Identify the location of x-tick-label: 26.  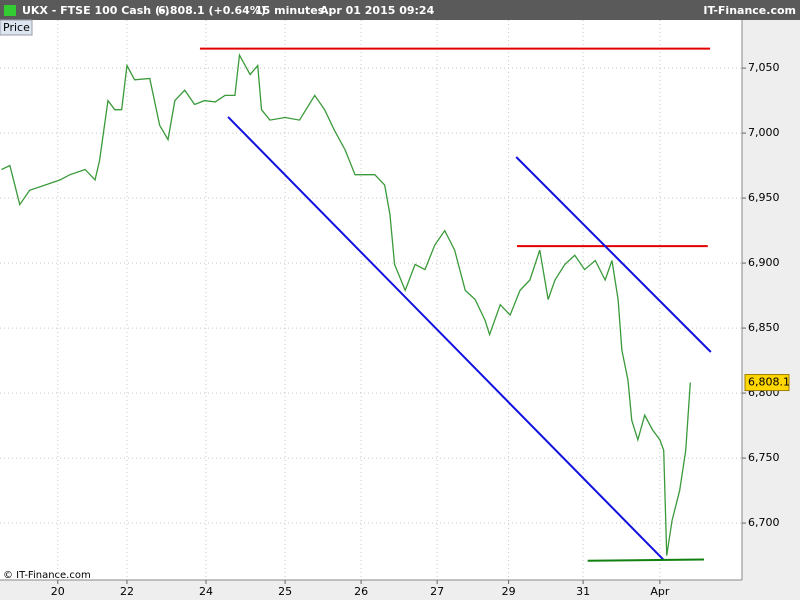
(361, 591).